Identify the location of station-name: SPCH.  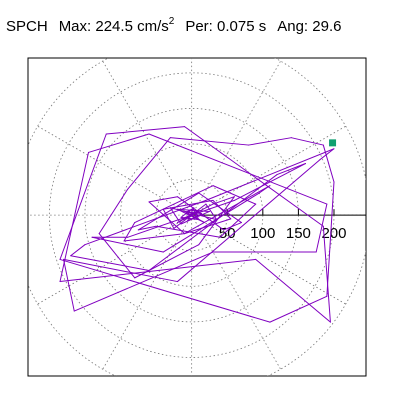
(27, 26).